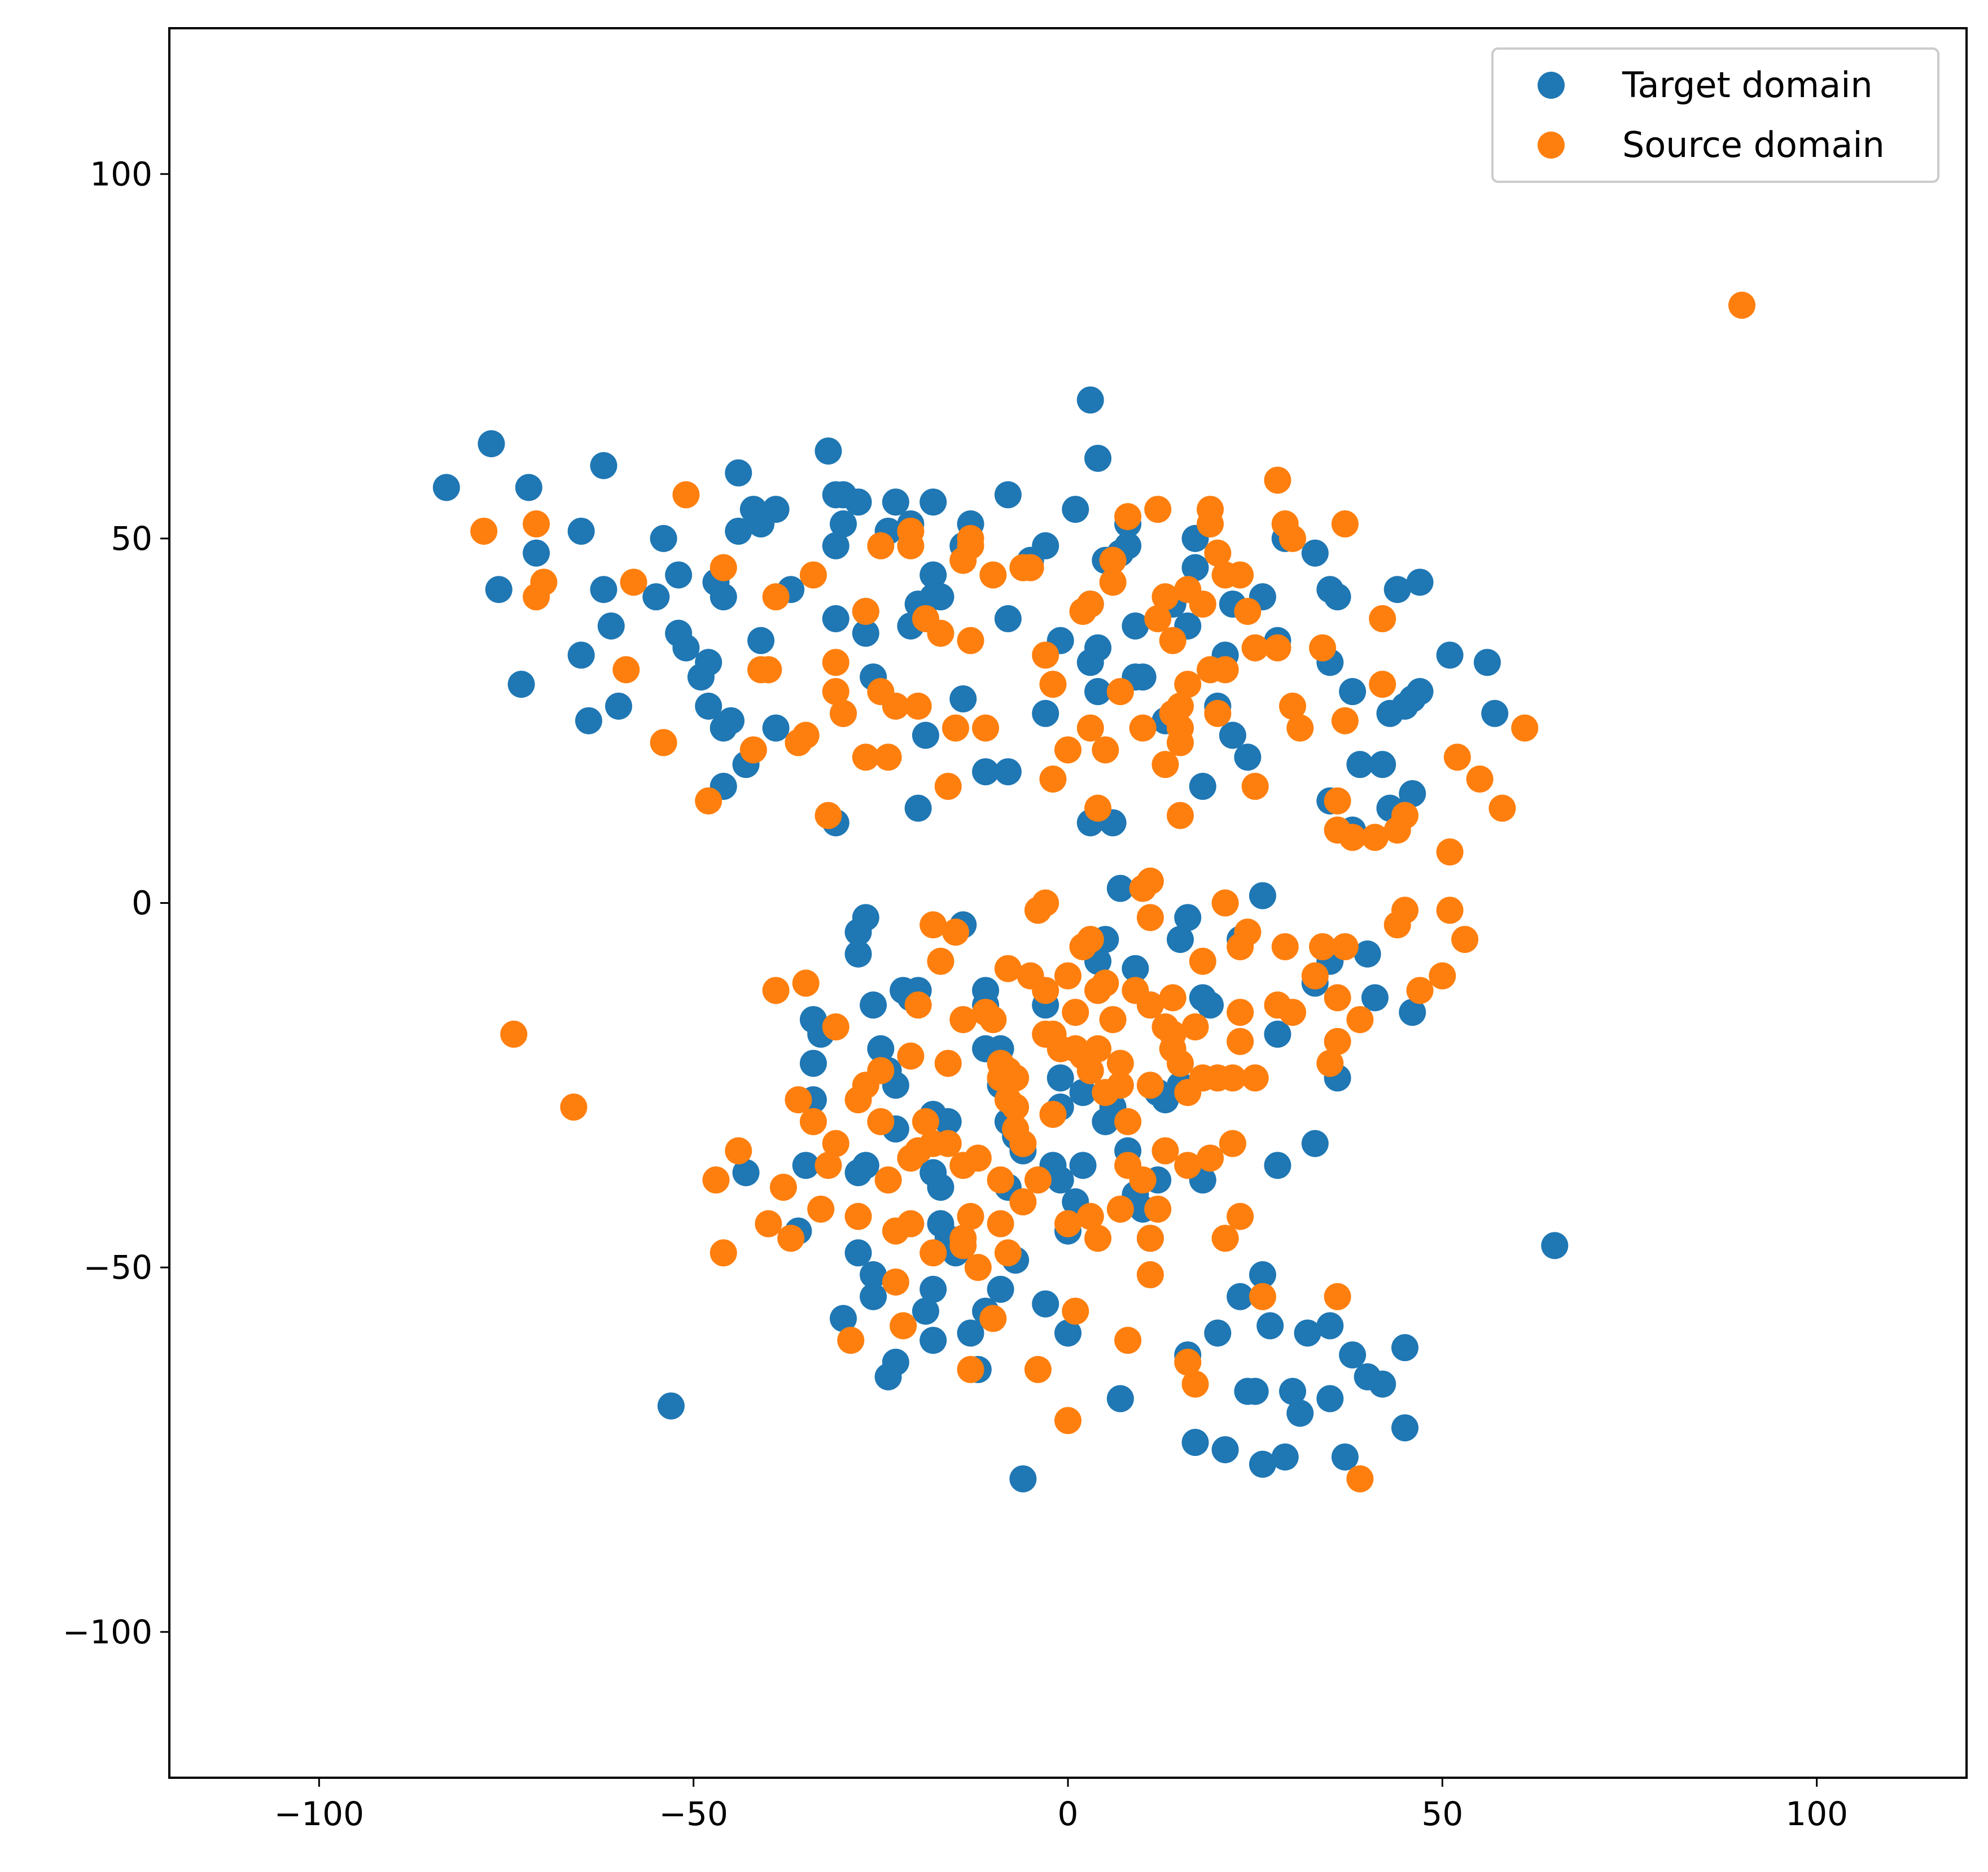  What do you see at coordinates (1061, 1805) in the screenshot?
I see `x-axis-ticks: −100 −50 0 50 100` at bounding box center [1061, 1805].